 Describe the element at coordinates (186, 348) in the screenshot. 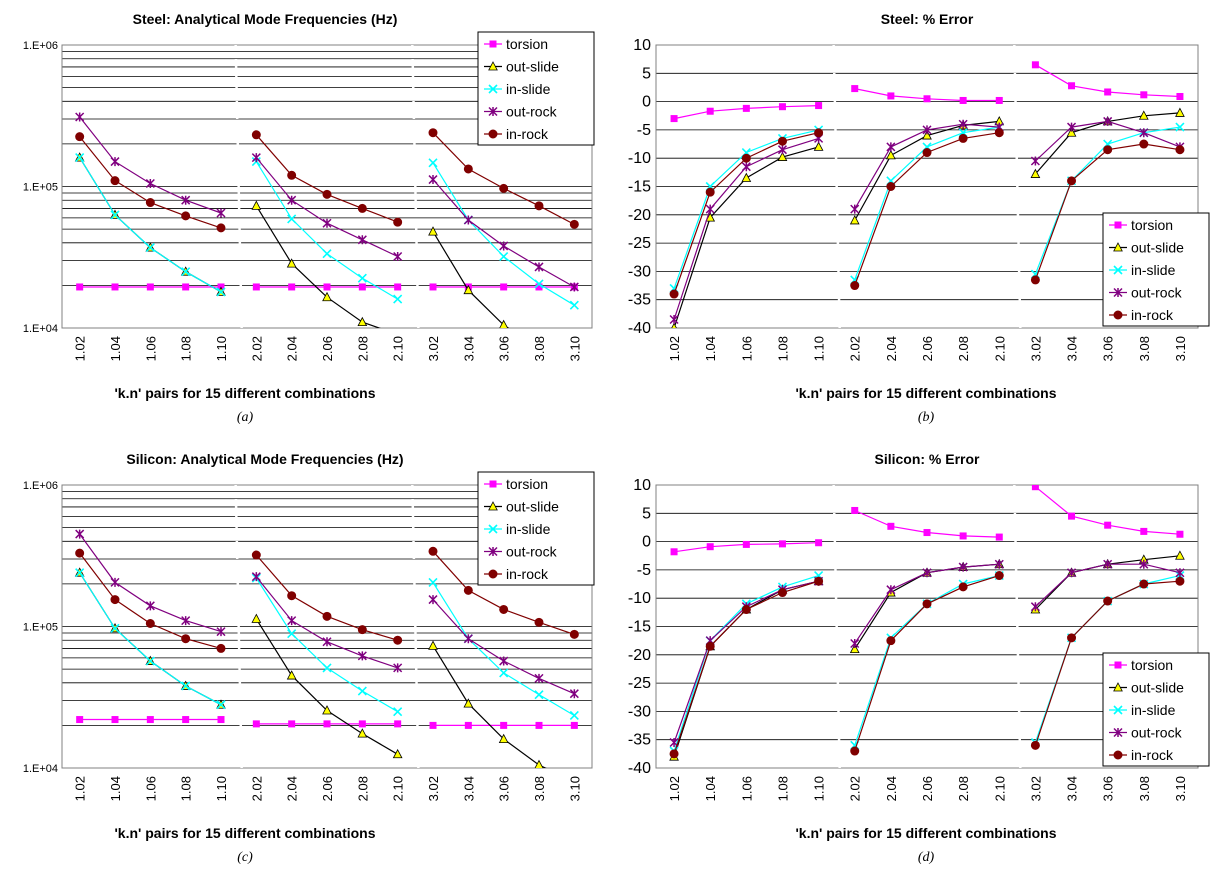

I see `x-tick-label: 1.08` at that location.